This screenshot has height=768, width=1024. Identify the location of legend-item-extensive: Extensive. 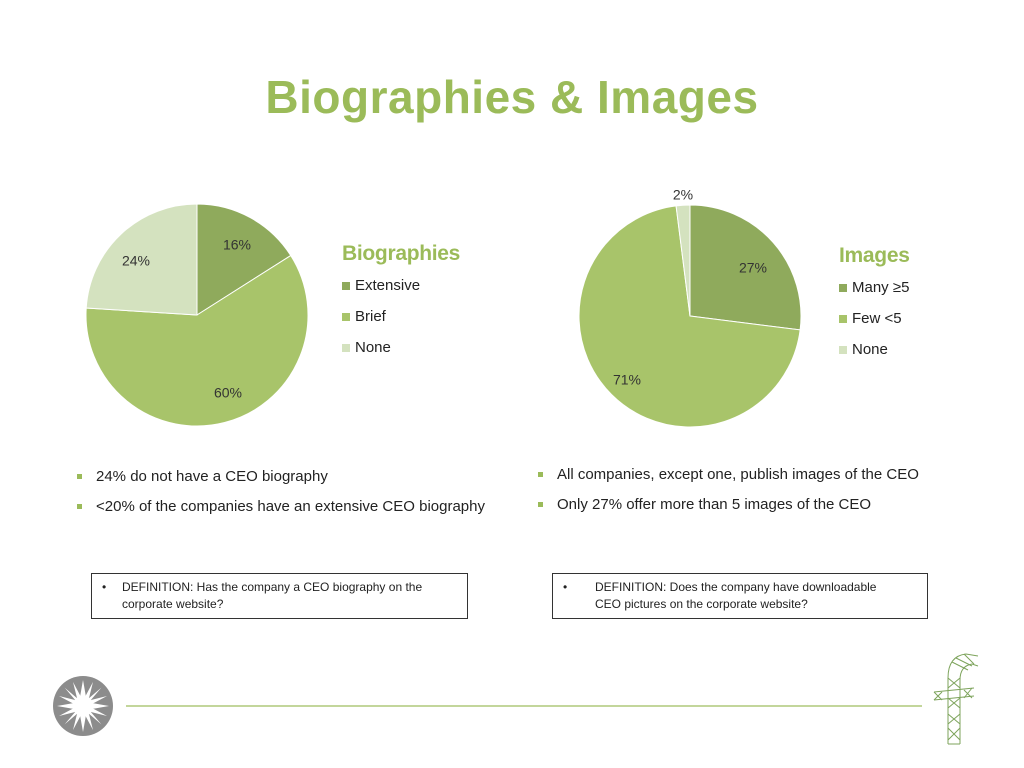
(401, 285).